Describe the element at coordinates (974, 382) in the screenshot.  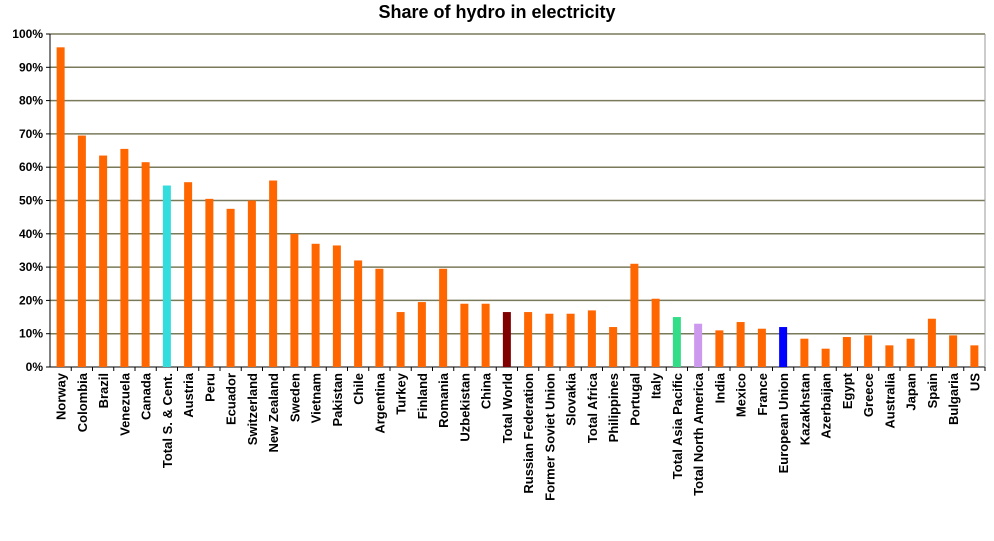
I see `x-tick-label: US` at that location.